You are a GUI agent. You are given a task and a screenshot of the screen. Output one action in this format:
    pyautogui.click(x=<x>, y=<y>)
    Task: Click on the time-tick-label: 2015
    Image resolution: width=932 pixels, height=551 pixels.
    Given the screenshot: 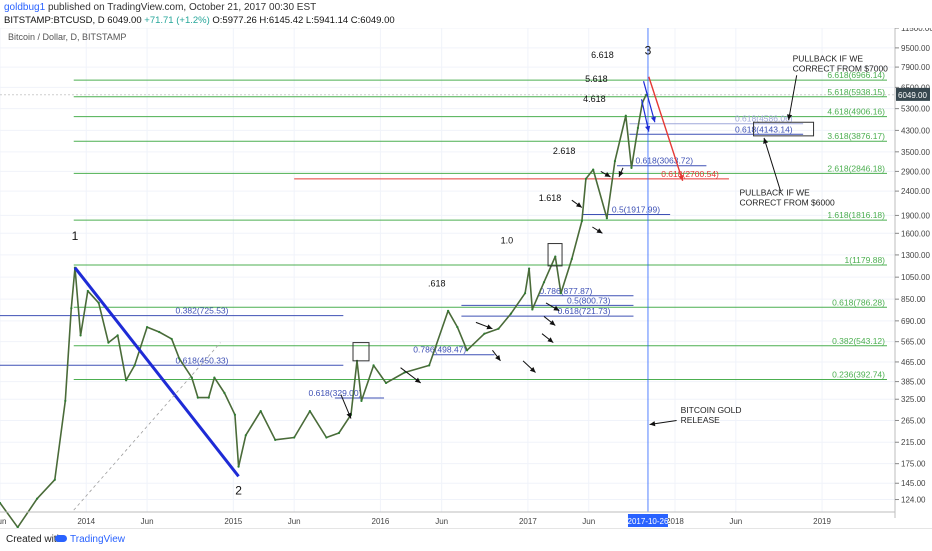 What is the action you would take?
    pyautogui.click(x=233, y=521)
    